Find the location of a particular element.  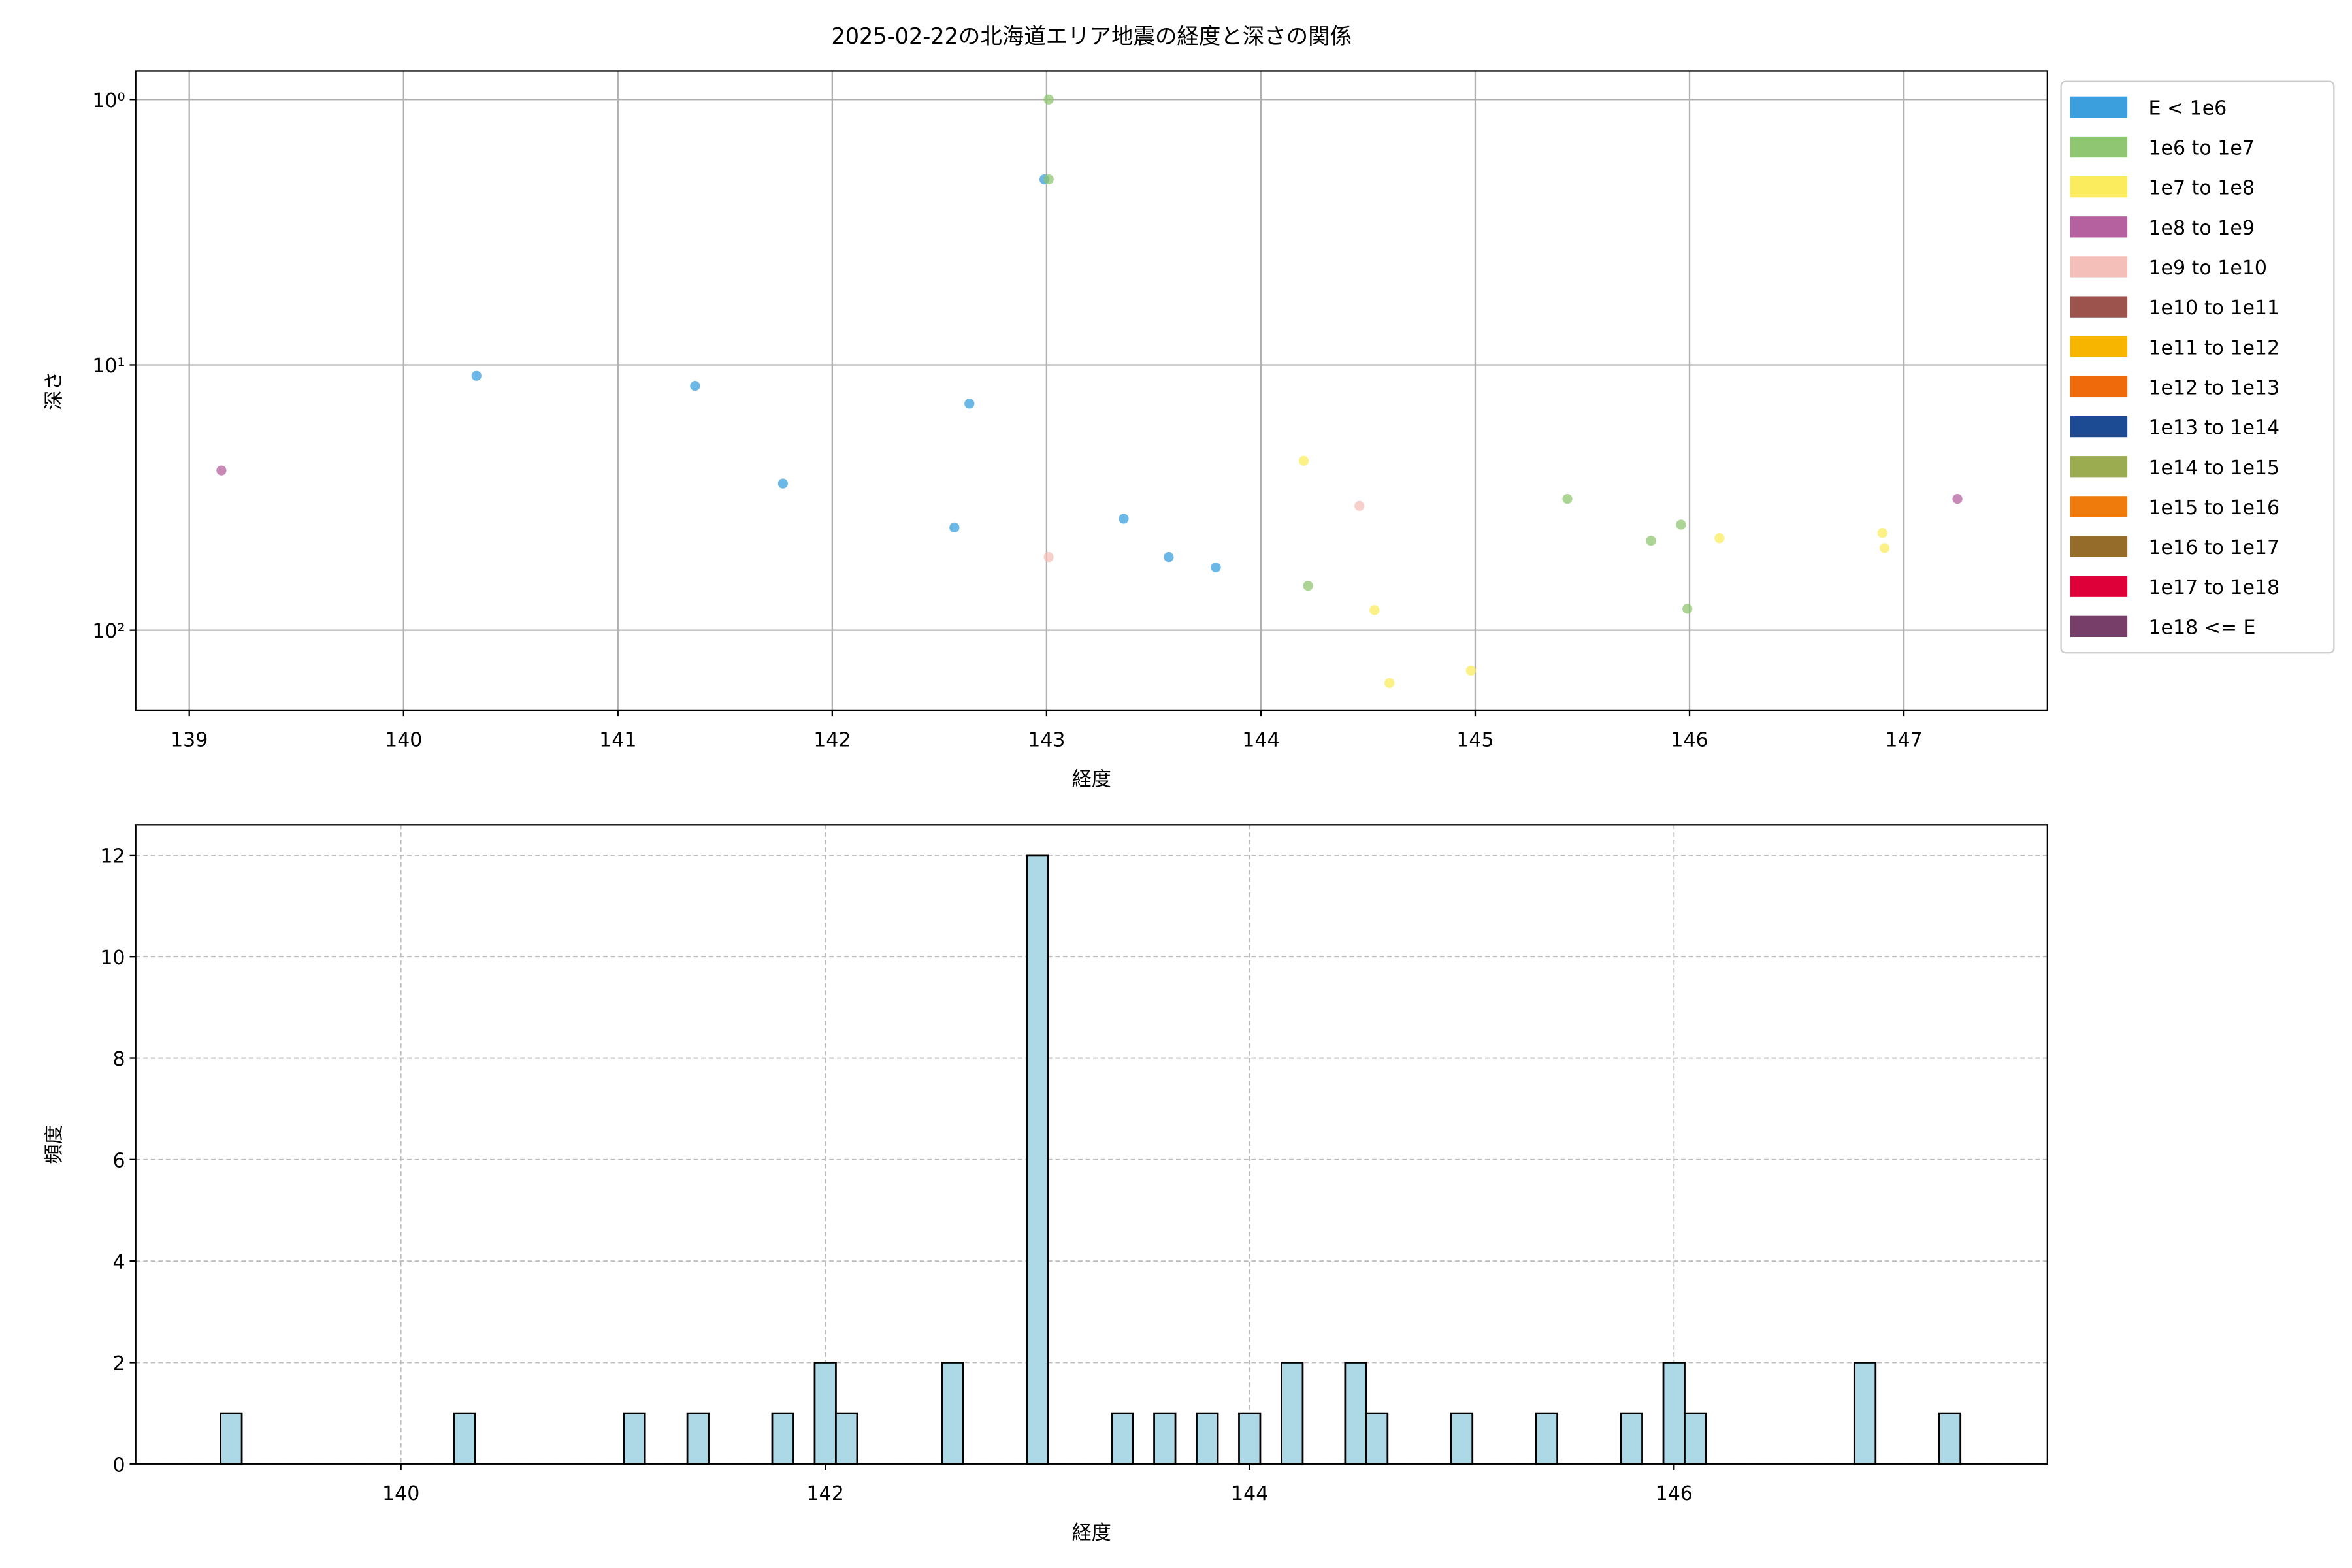

y-tick-label: 10⁰ is located at coordinates (108, 101).